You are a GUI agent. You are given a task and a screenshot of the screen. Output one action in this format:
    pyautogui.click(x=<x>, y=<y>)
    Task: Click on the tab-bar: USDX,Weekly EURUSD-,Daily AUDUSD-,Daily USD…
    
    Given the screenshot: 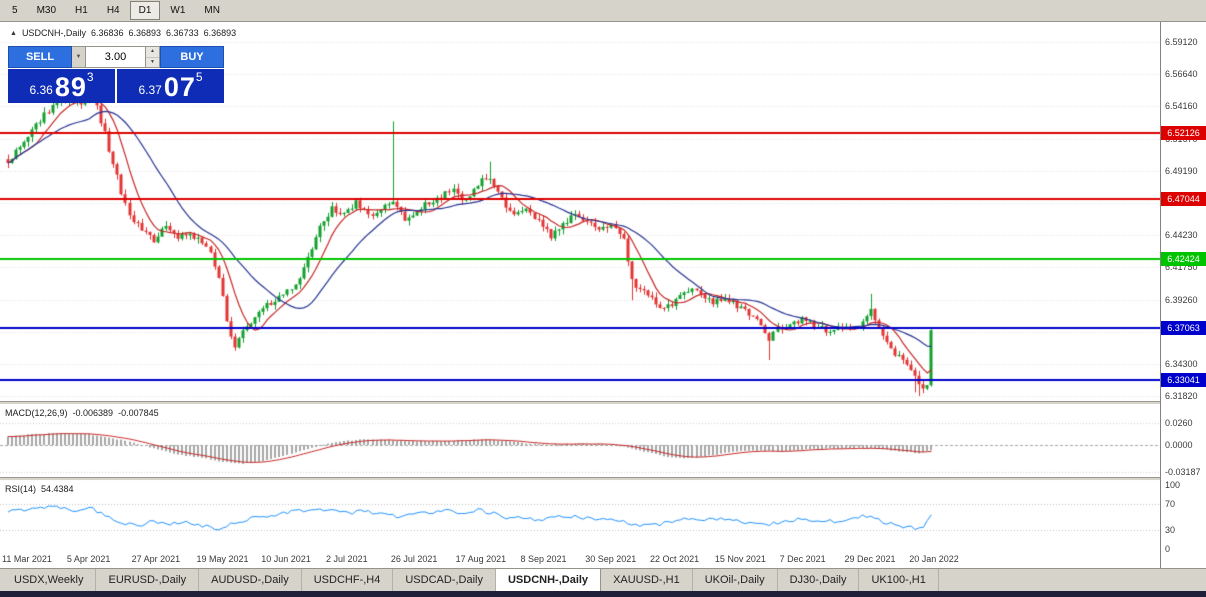 What is the action you would take?
    pyautogui.click(x=603, y=579)
    